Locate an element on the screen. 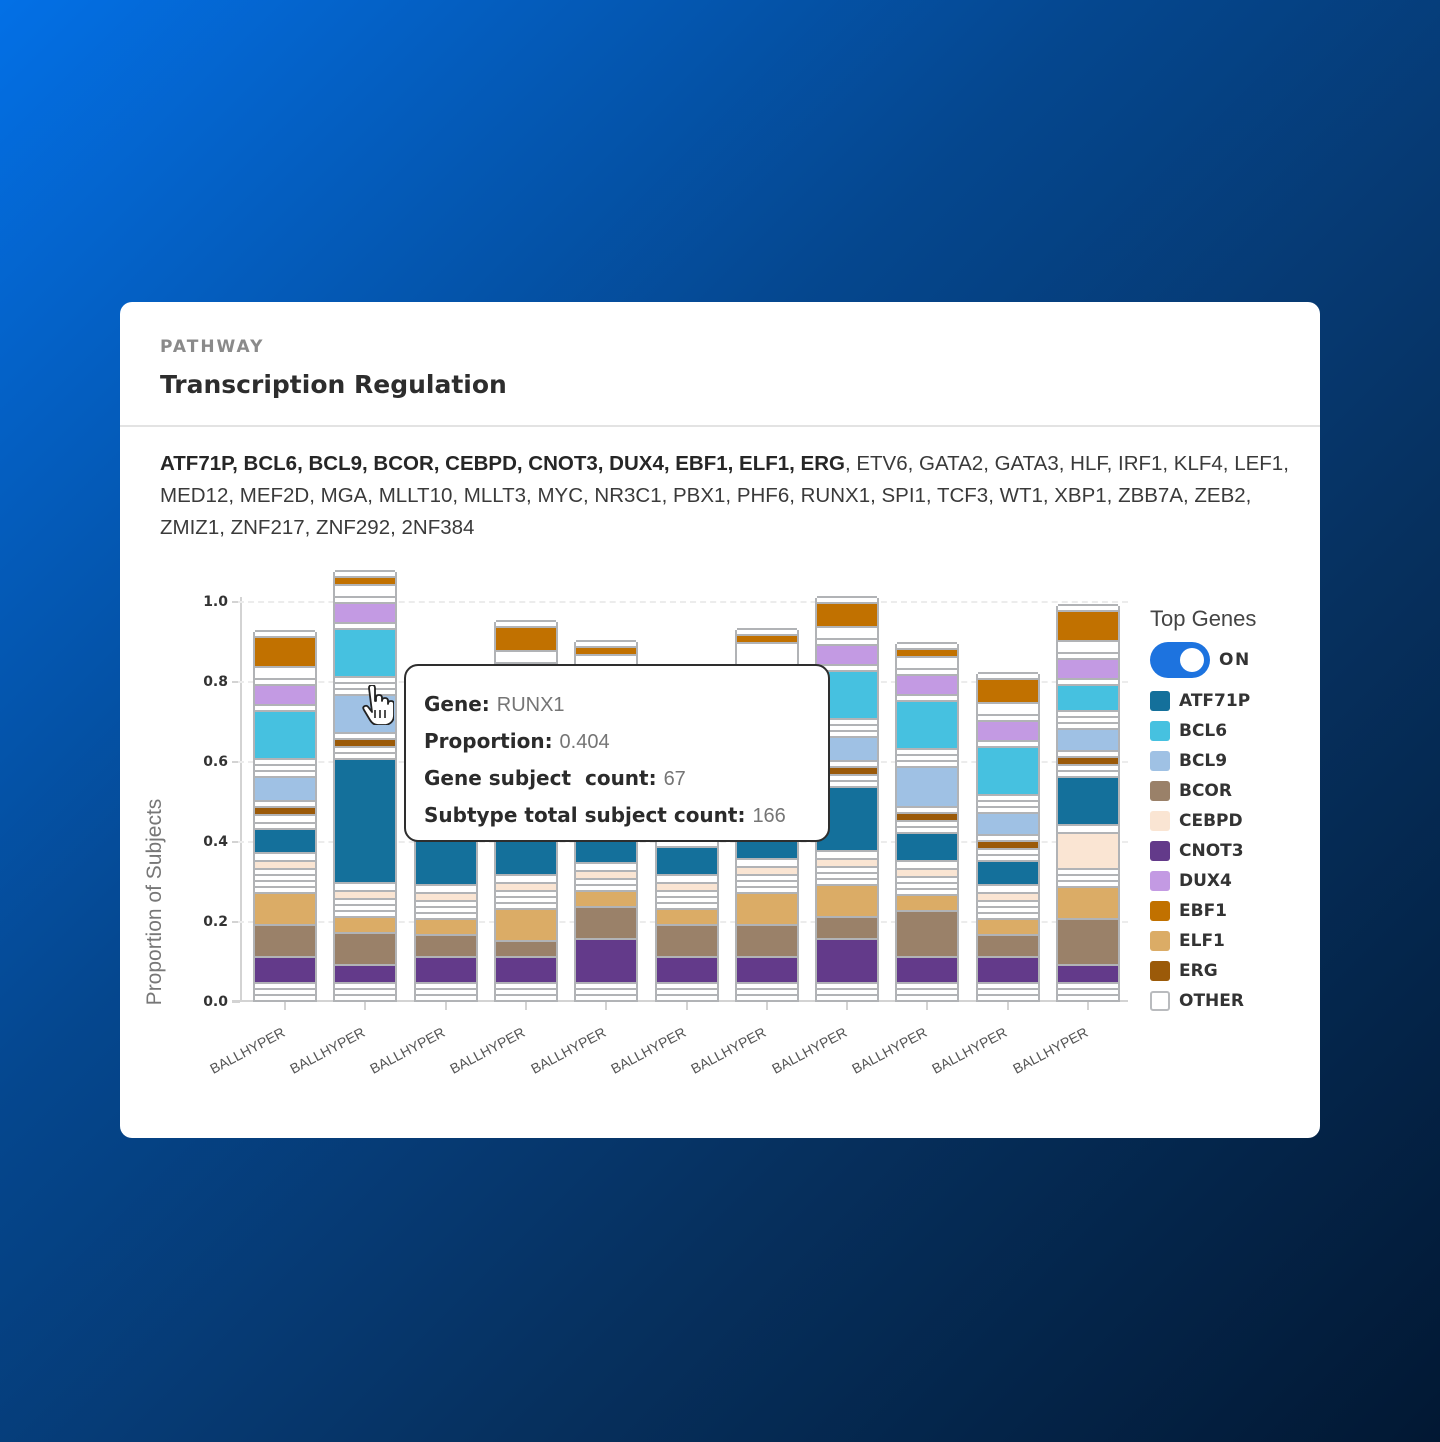  bar-segment-bcl6 is located at coordinates (365, 652).